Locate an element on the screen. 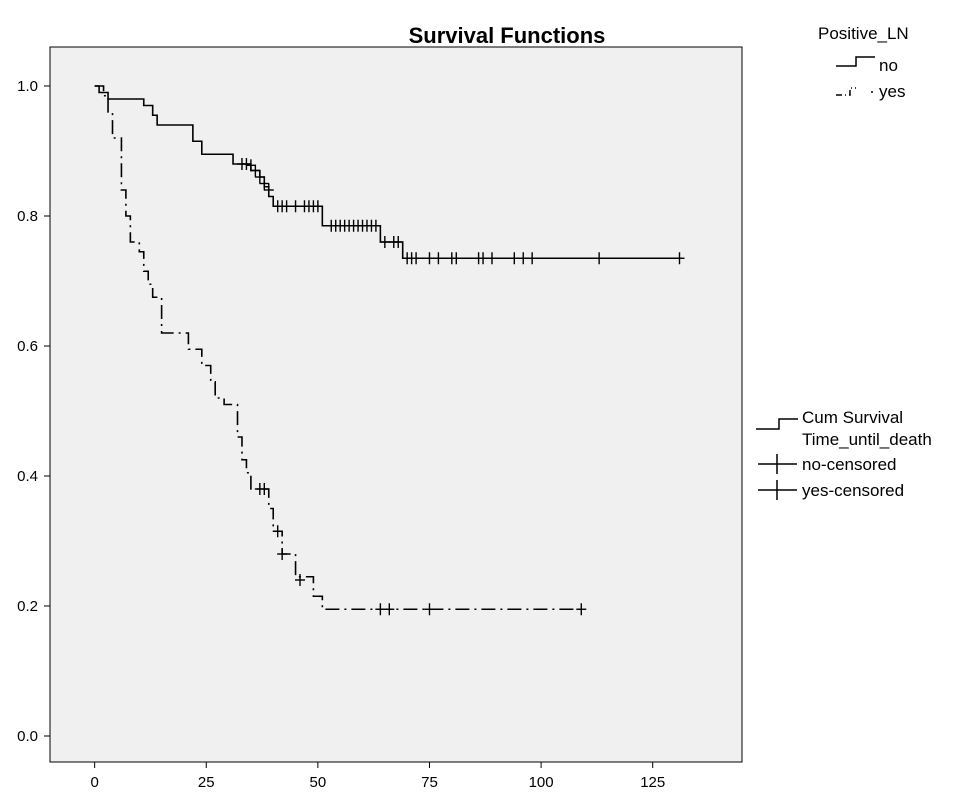  legend-title: Positive_LN is located at coordinates (863, 33).